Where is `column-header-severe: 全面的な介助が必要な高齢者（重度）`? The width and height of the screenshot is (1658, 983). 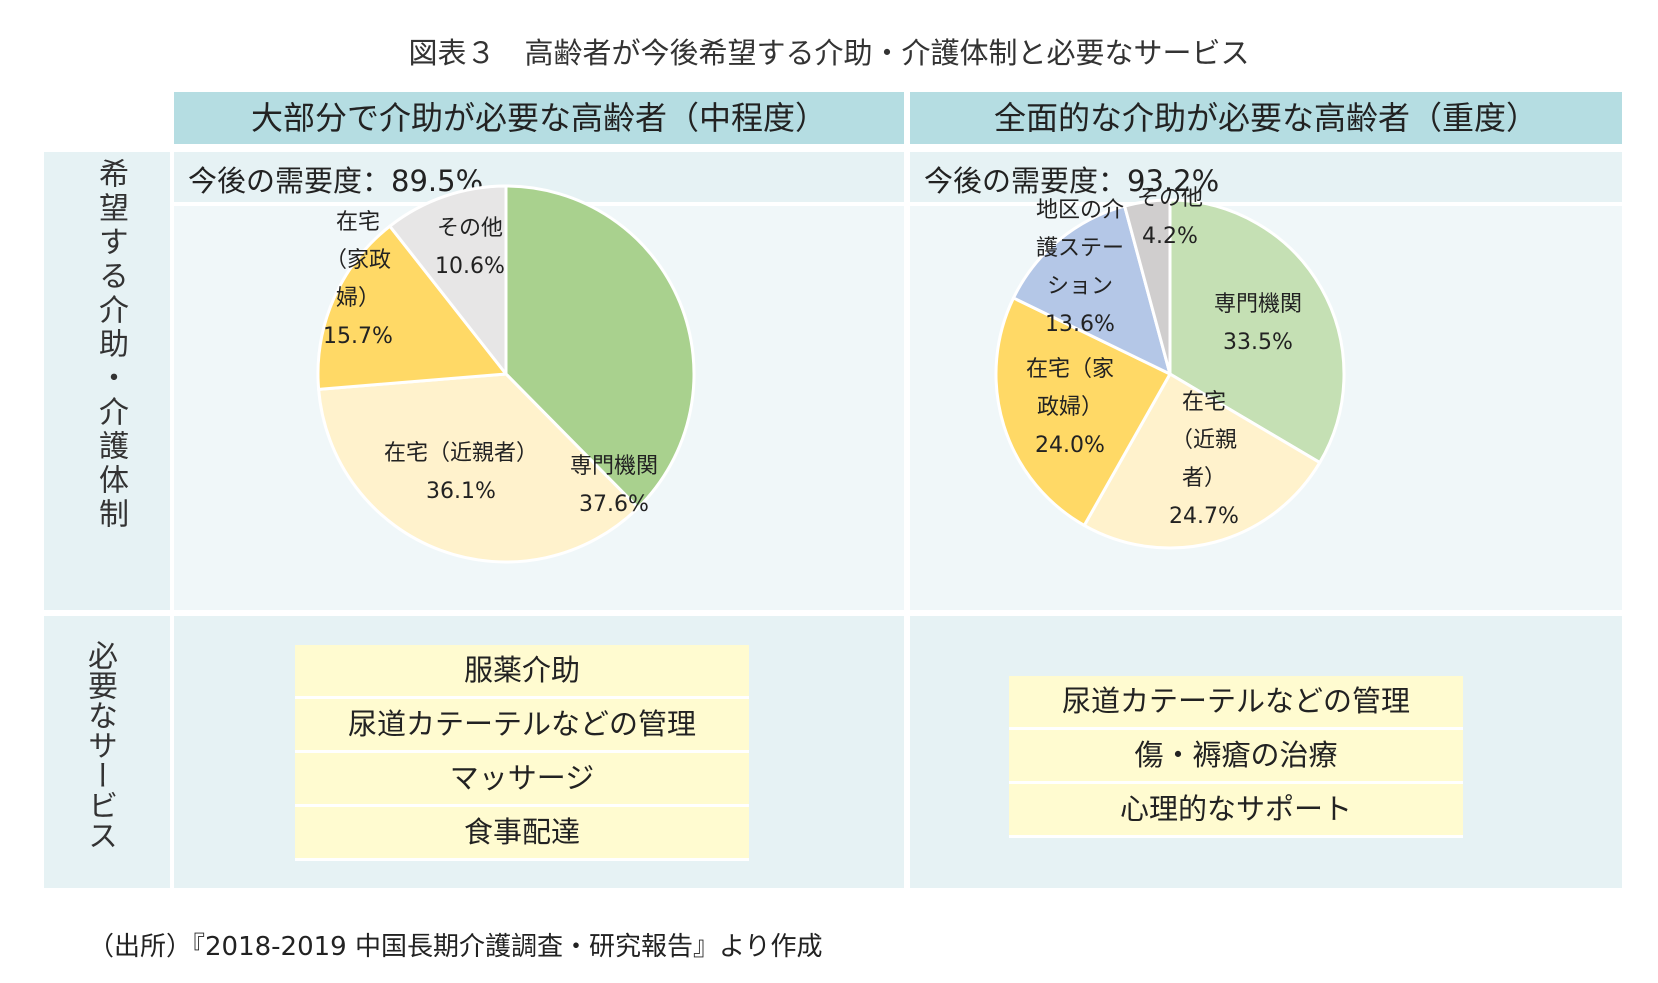
column-header-severe: 全面的な介助が必要な高齢者（重度） is located at coordinates (1266, 118).